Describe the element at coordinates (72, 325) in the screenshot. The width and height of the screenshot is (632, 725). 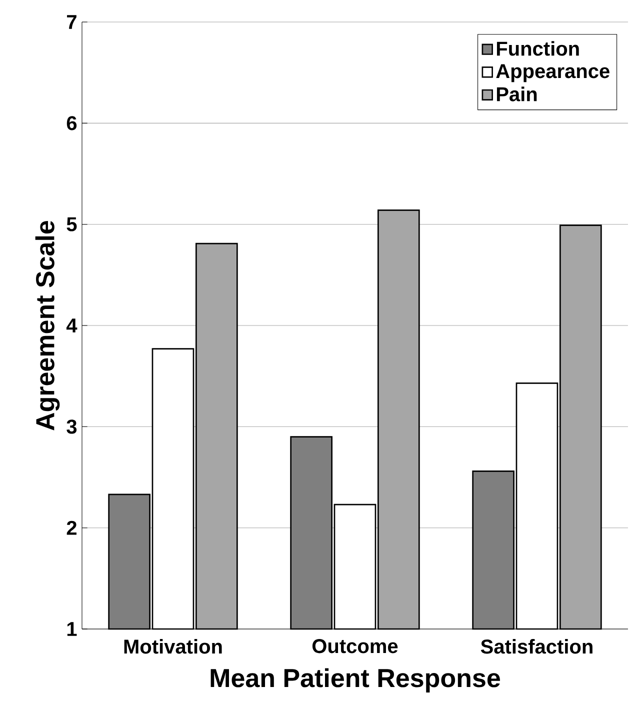
I see `y-tick-label: 4` at that location.